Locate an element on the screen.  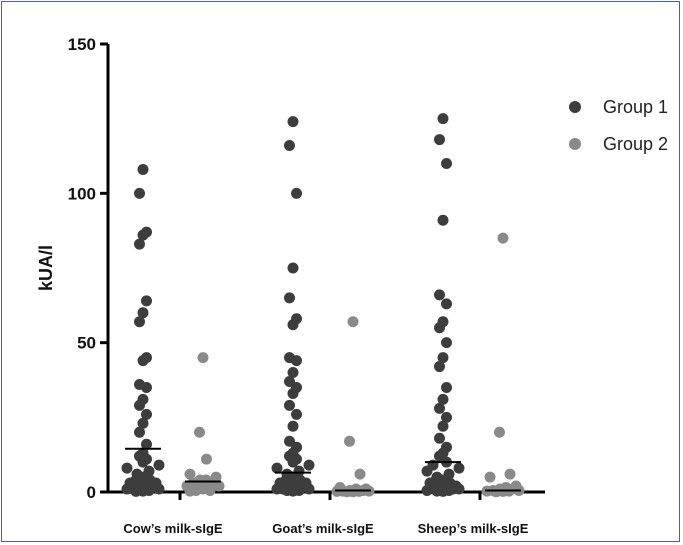
median-lines is located at coordinates (323, 469).